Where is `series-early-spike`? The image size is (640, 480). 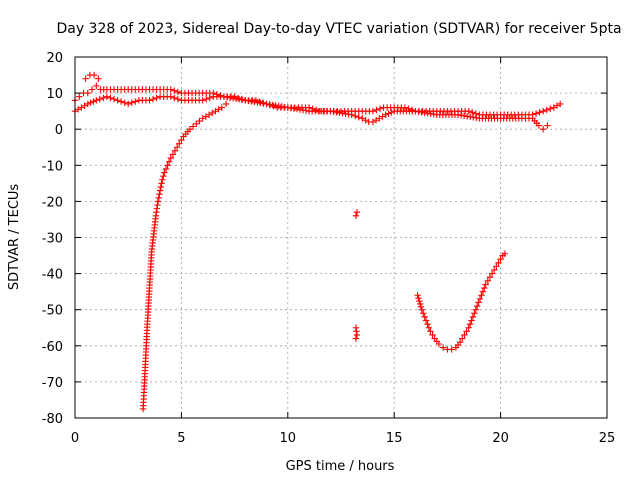
series-early-spike is located at coordinates (92, 76).